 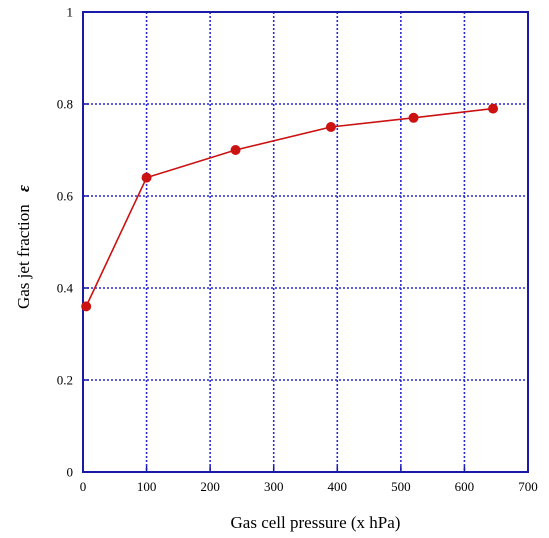 What do you see at coordinates (465, 486) in the screenshot?
I see `x-tick-label-600: 600` at bounding box center [465, 486].